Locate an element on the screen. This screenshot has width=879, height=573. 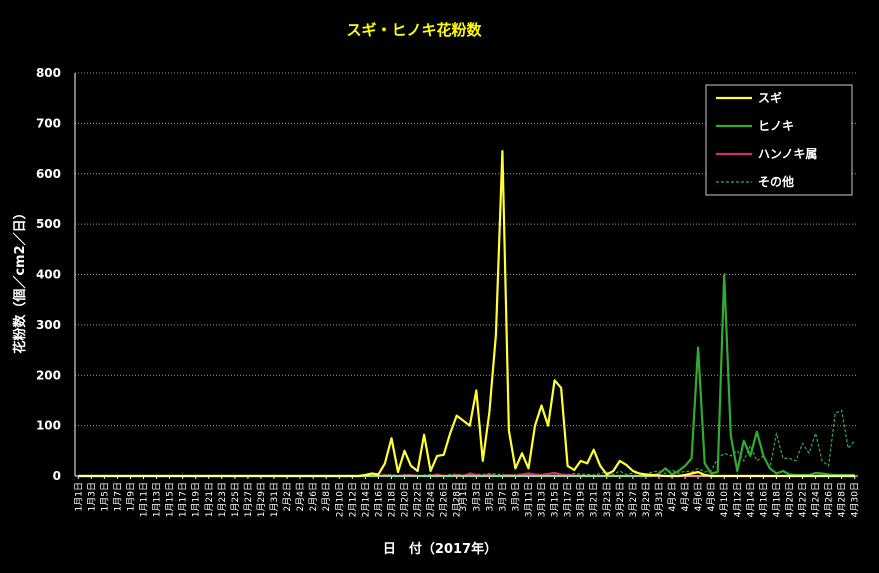
x-tick-label: 1月21日 is located at coordinates (209, 499).